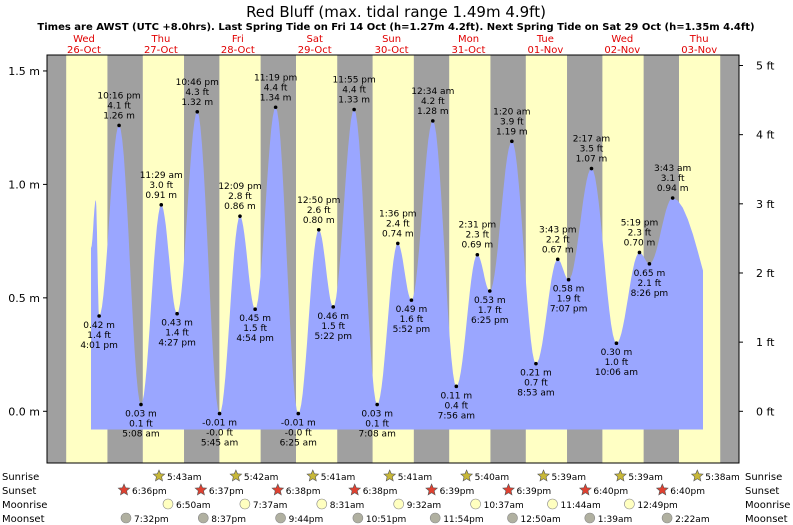 The width and height of the screenshot is (793, 525). I want to click on day-name: Fri, so click(238, 39).